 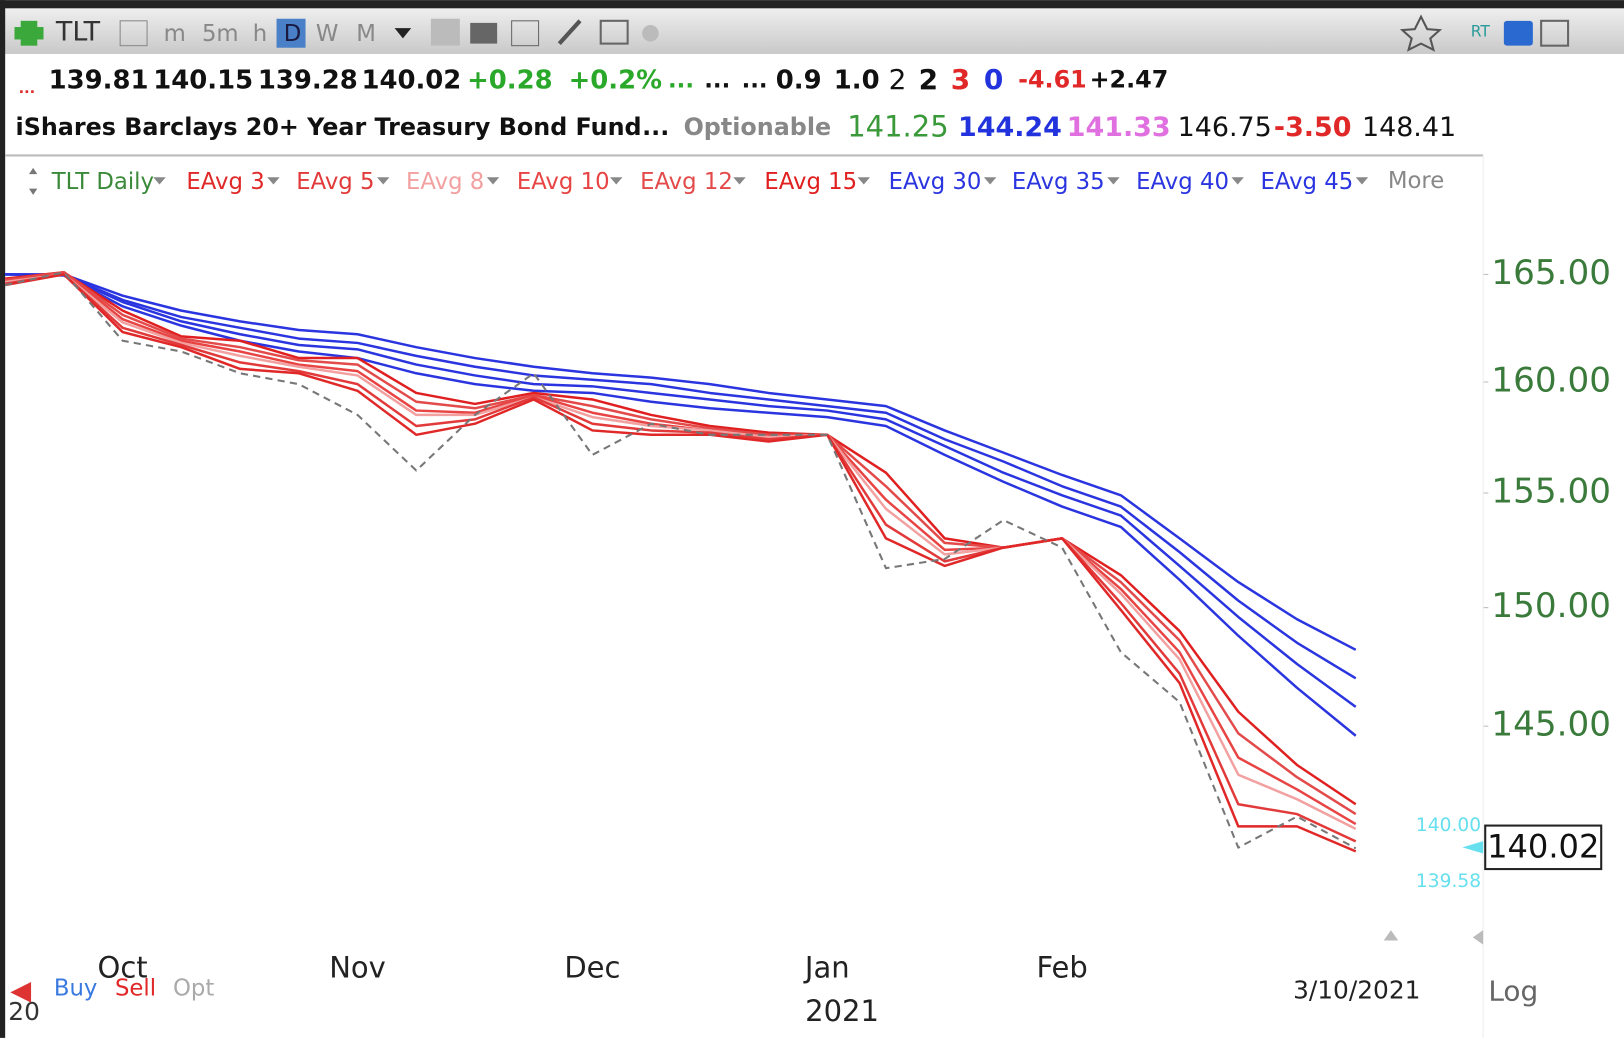 What do you see at coordinates (24, 1011) in the screenshot?
I see `year-start-label: 20` at bounding box center [24, 1011].